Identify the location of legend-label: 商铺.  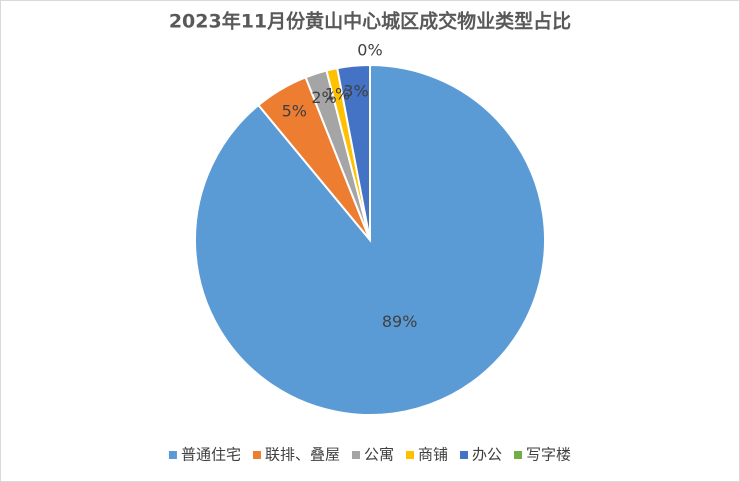
(433, 455).